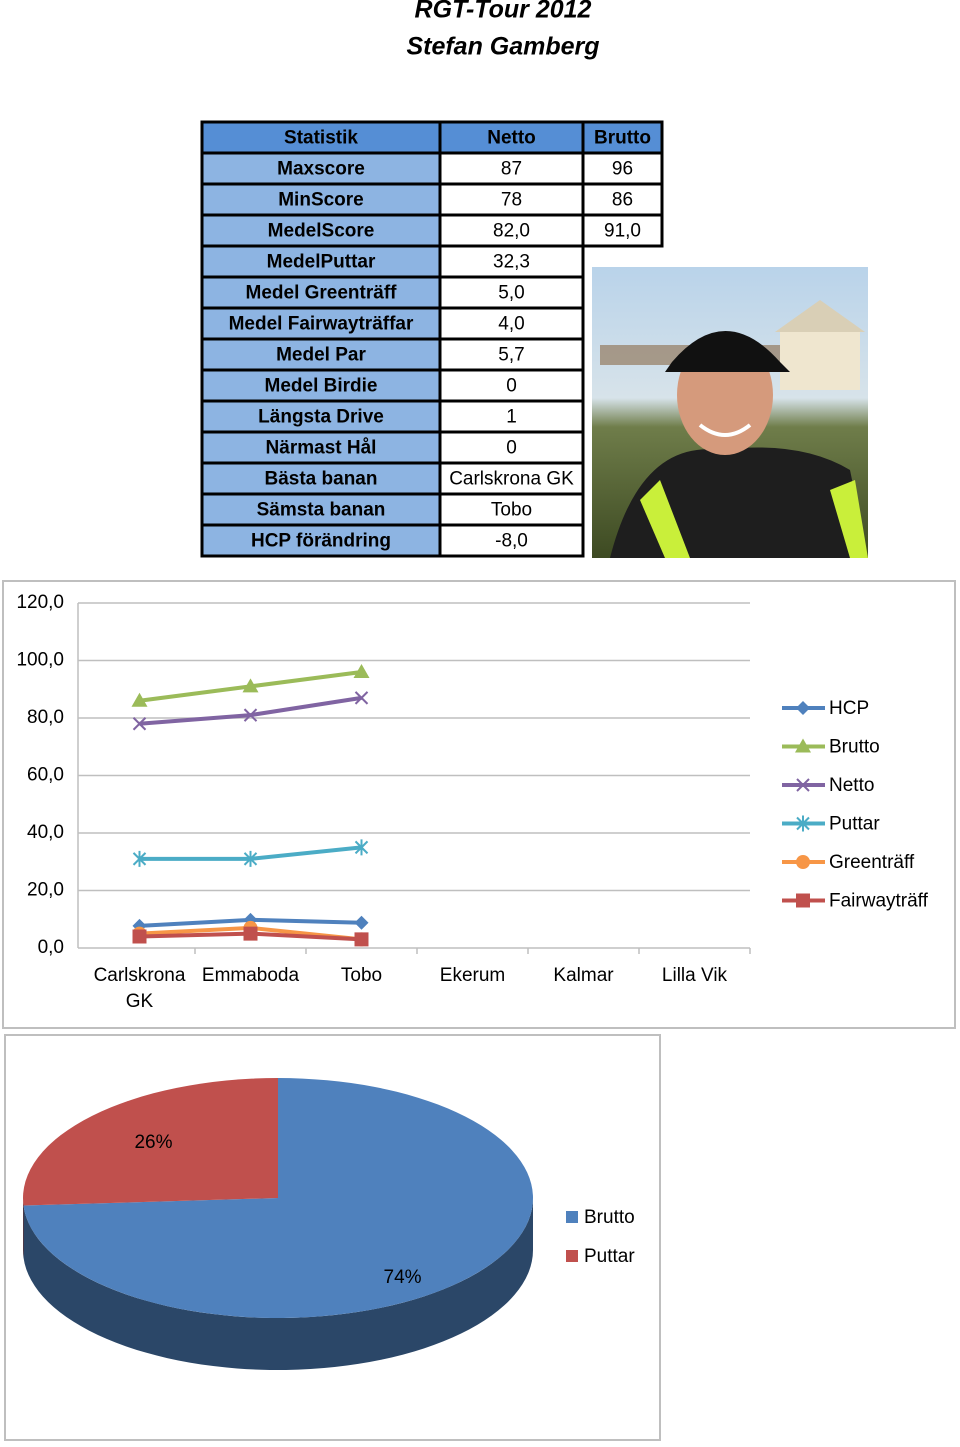  Describe the element at coordinates (472, 975) in the screenshot. I see `x-tick-label: Ekerum` at that location.